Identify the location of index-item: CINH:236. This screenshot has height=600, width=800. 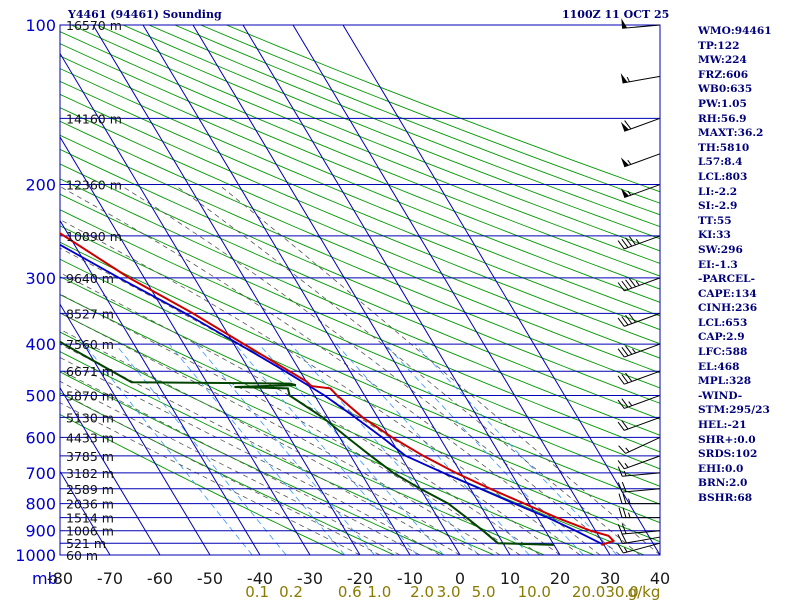
(728, 308).